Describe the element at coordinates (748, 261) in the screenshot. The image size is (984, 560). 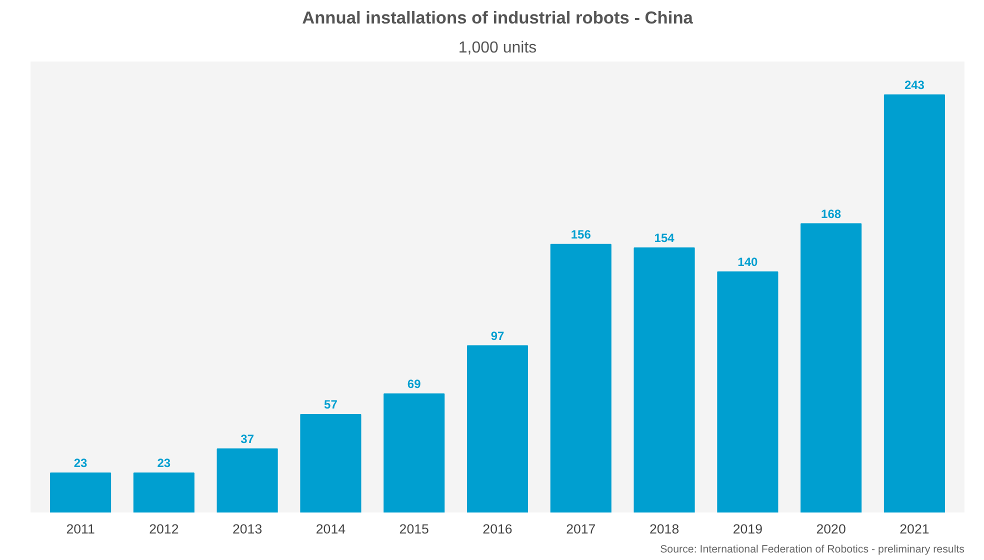
I see `data-label: 140` at that location.